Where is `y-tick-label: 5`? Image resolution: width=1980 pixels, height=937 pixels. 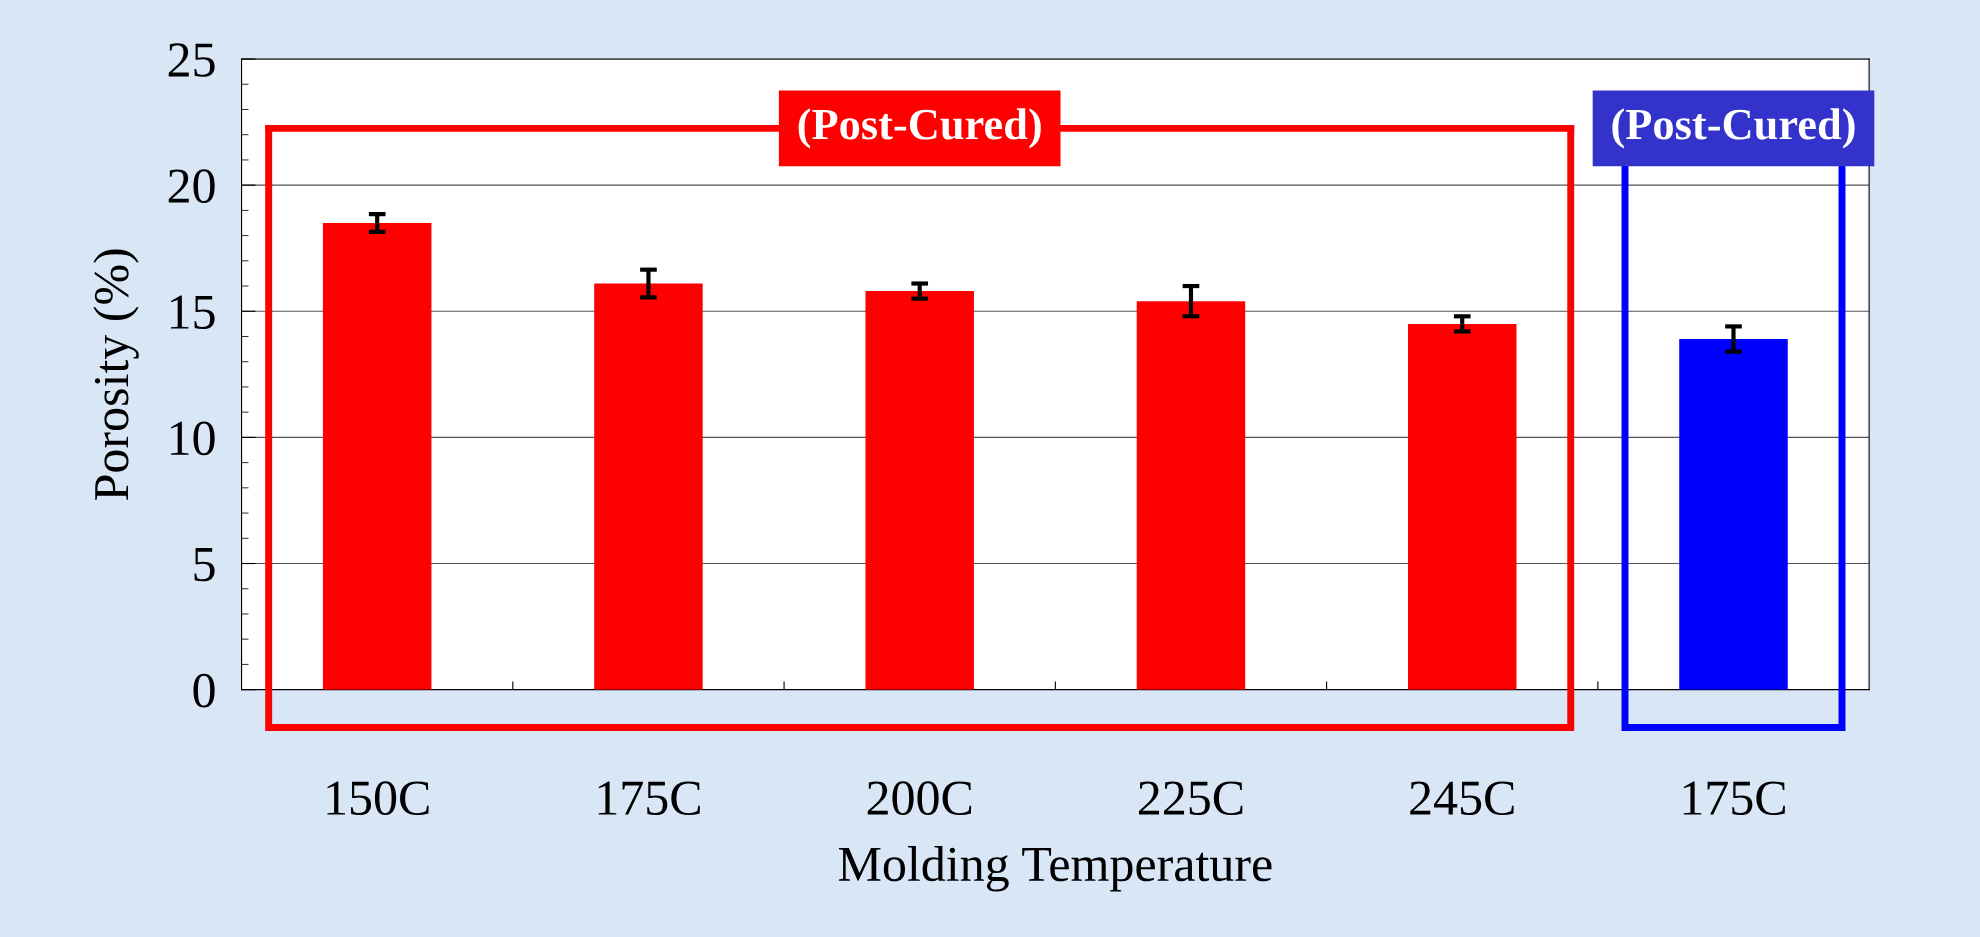 y-tick-label: 5 is located at coordinates (204, 565).